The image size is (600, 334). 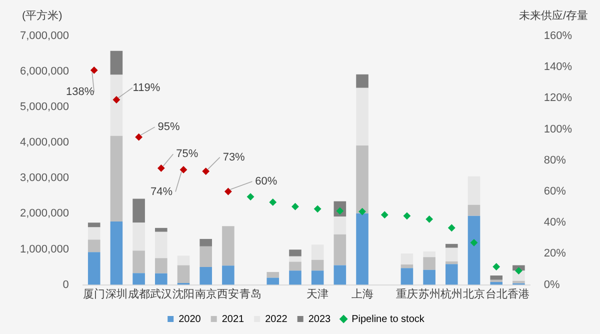 I want to click on x-tick-label: 北京, so click(x=474, y=293).